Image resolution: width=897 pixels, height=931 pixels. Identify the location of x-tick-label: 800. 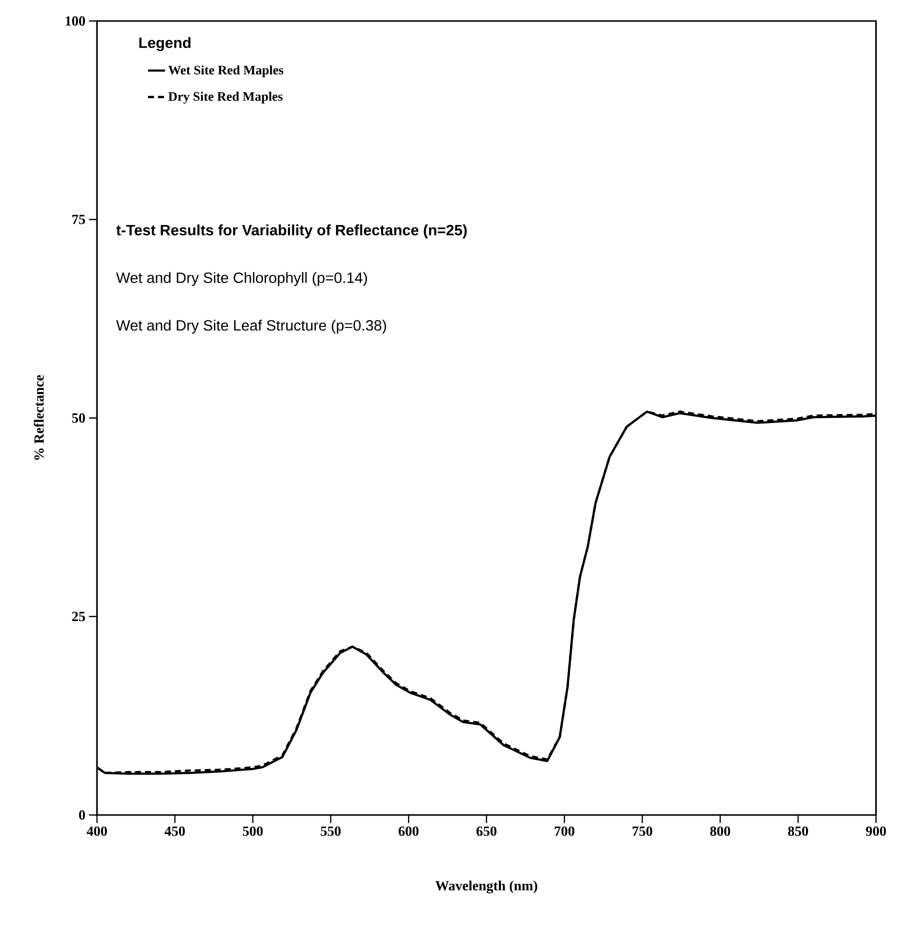
(720, 831).